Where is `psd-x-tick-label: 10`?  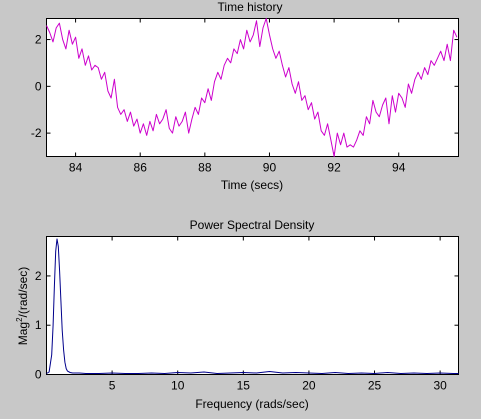
psd-x-tick-label: 10 is located at coordinates (178, 386).